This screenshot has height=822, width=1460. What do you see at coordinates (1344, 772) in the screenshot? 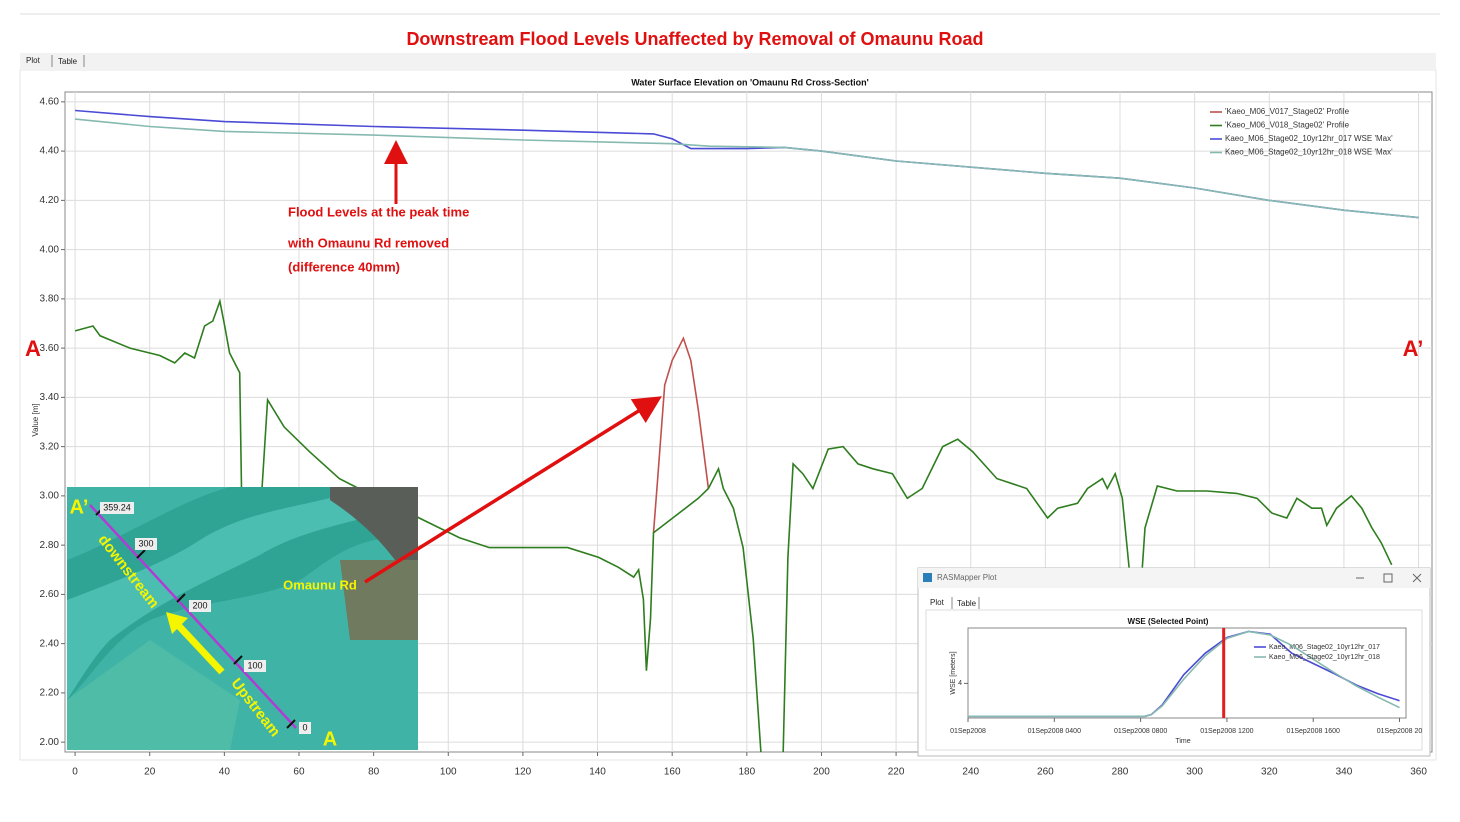
I see `x-tick-label: 340` at bounding box center [1344, 772].